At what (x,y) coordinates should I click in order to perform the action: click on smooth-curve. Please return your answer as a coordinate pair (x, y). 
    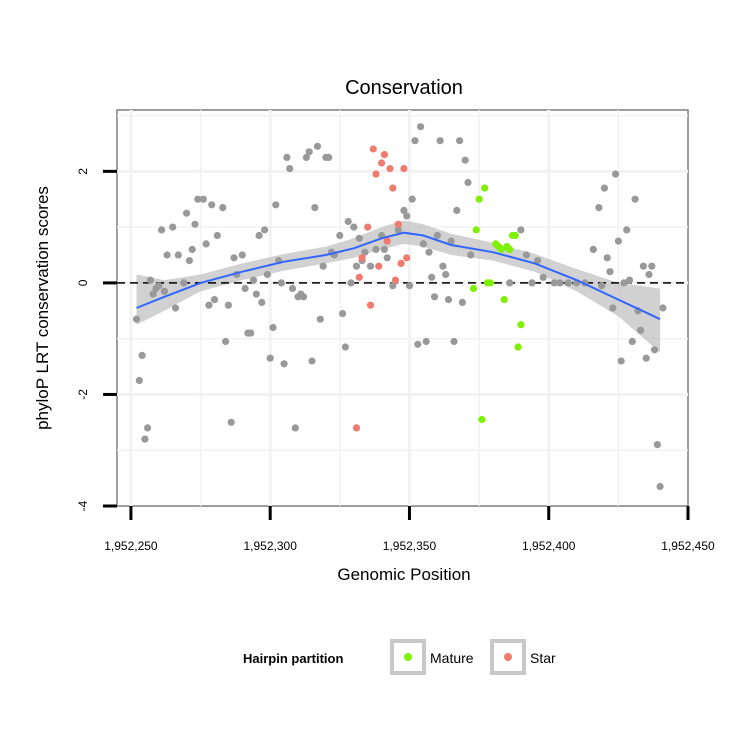
    Looking at the image, I should click on (398, 276).